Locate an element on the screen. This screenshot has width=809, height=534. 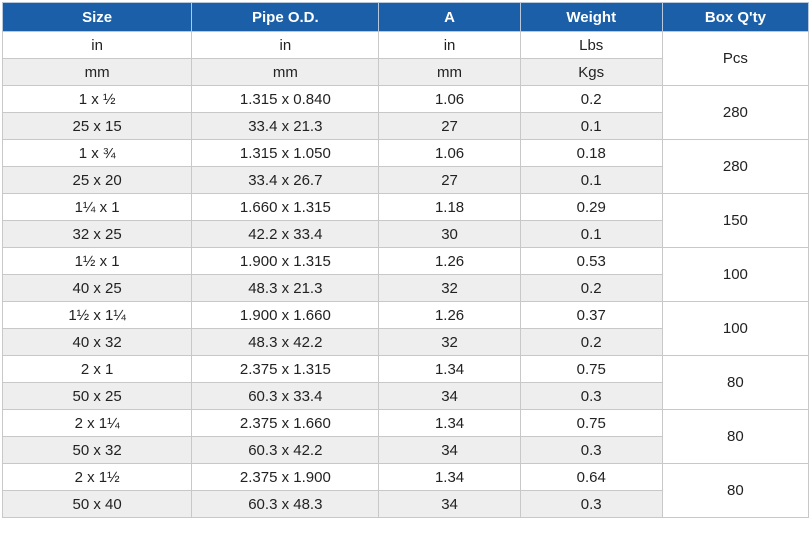
table-row: 1½ x 1 1.900 x 1.315 1.26 0.53 100 is located at coordinates (405, 274).